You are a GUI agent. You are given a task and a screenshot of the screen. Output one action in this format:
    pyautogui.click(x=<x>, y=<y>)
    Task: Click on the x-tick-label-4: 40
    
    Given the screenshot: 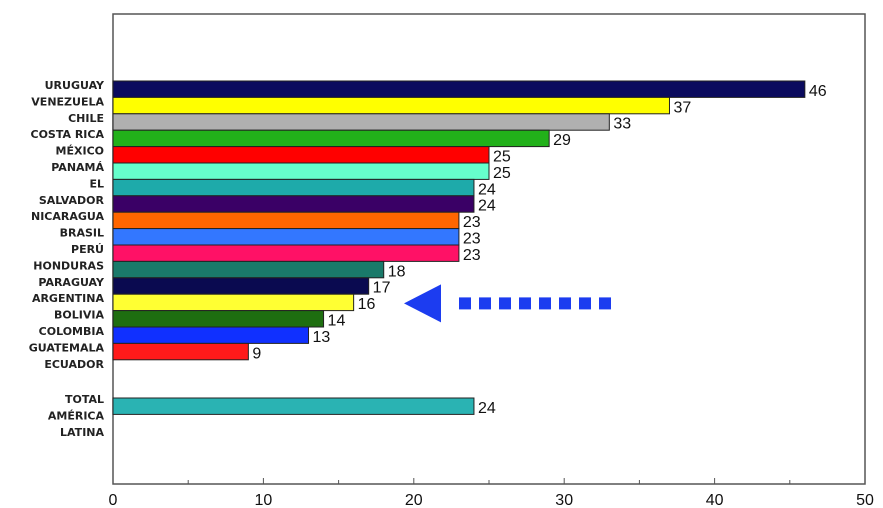 What is the action you would take?
    pyautogui.click(x=715, y=500)
    